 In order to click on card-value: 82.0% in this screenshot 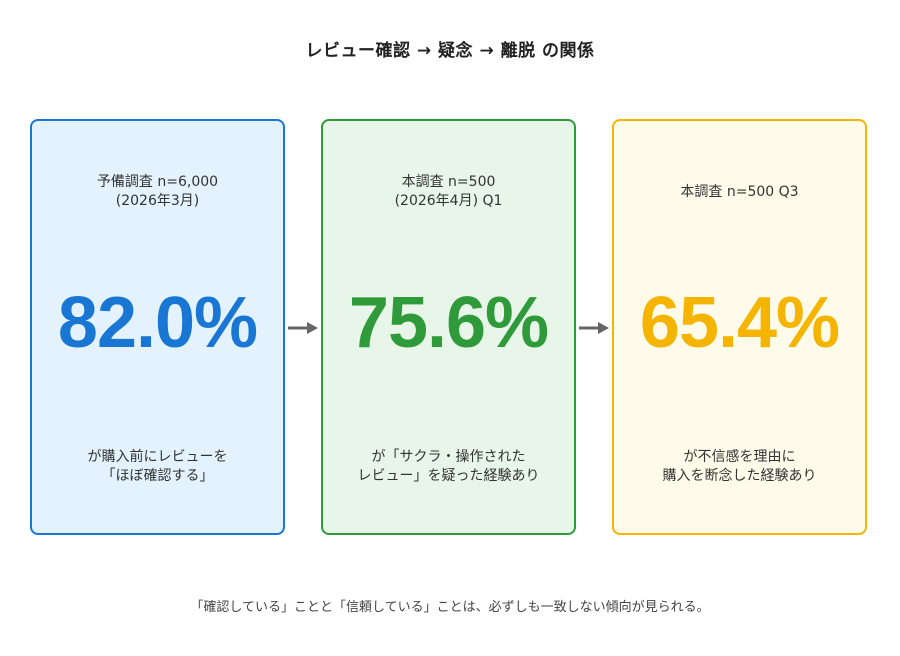, I will do `click(157, 323)`.